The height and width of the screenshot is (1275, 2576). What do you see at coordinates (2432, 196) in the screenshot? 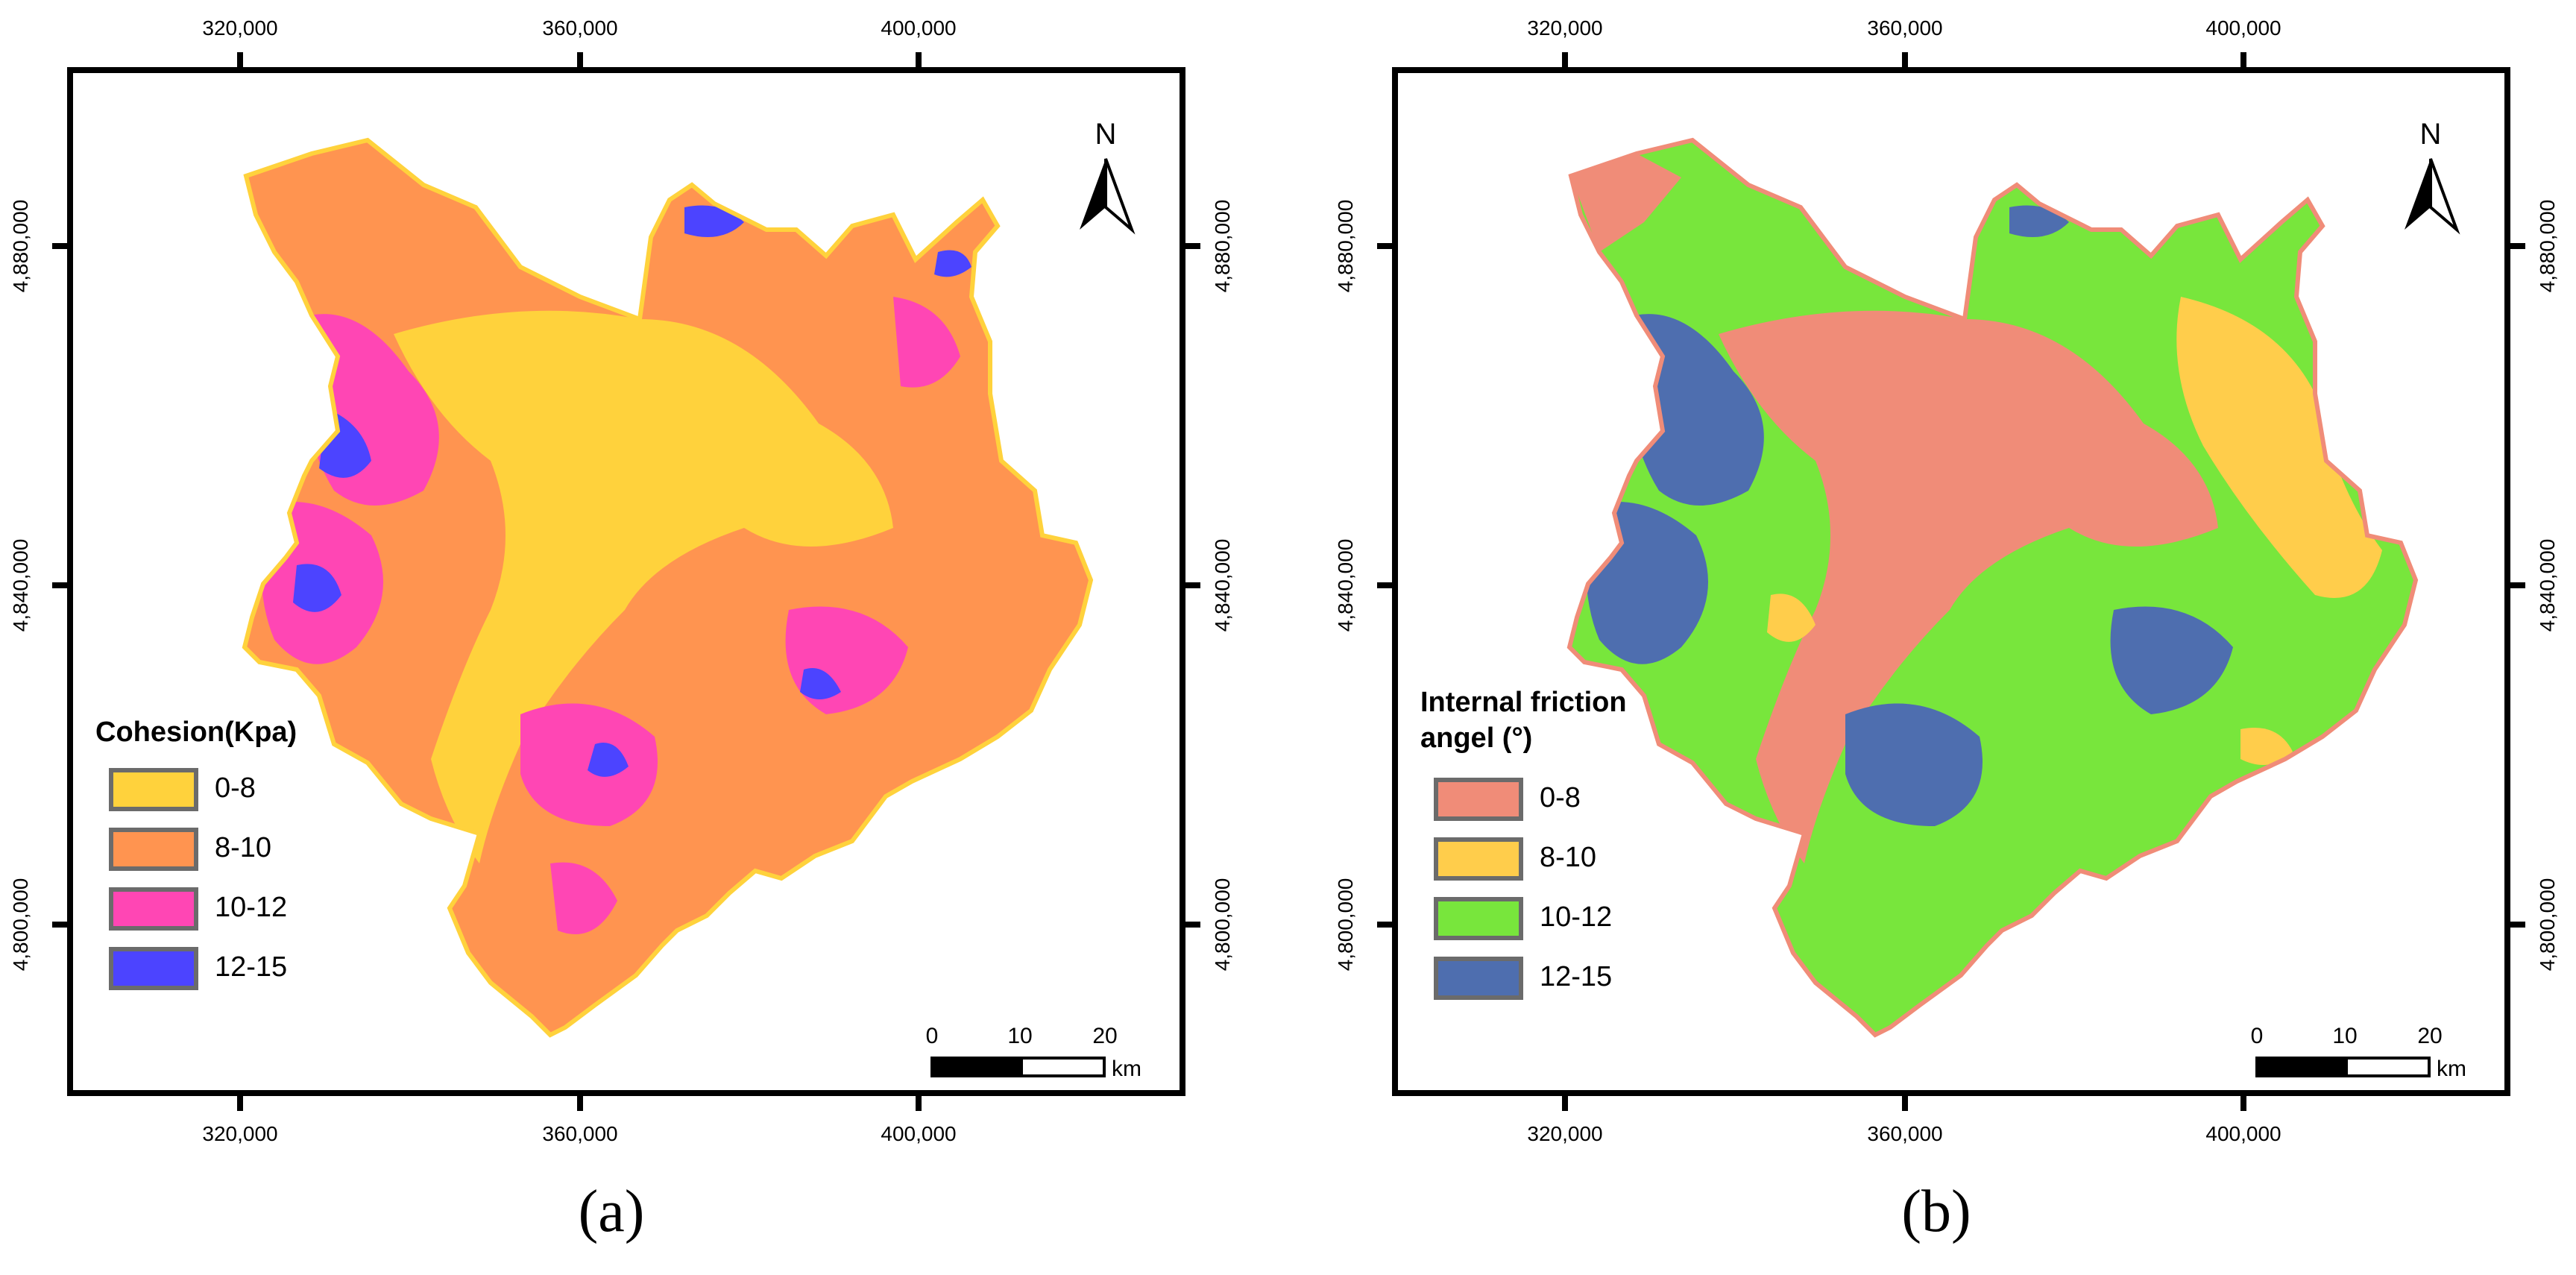
I see `north-arrow-icon` at bounding box center [2432, 196].